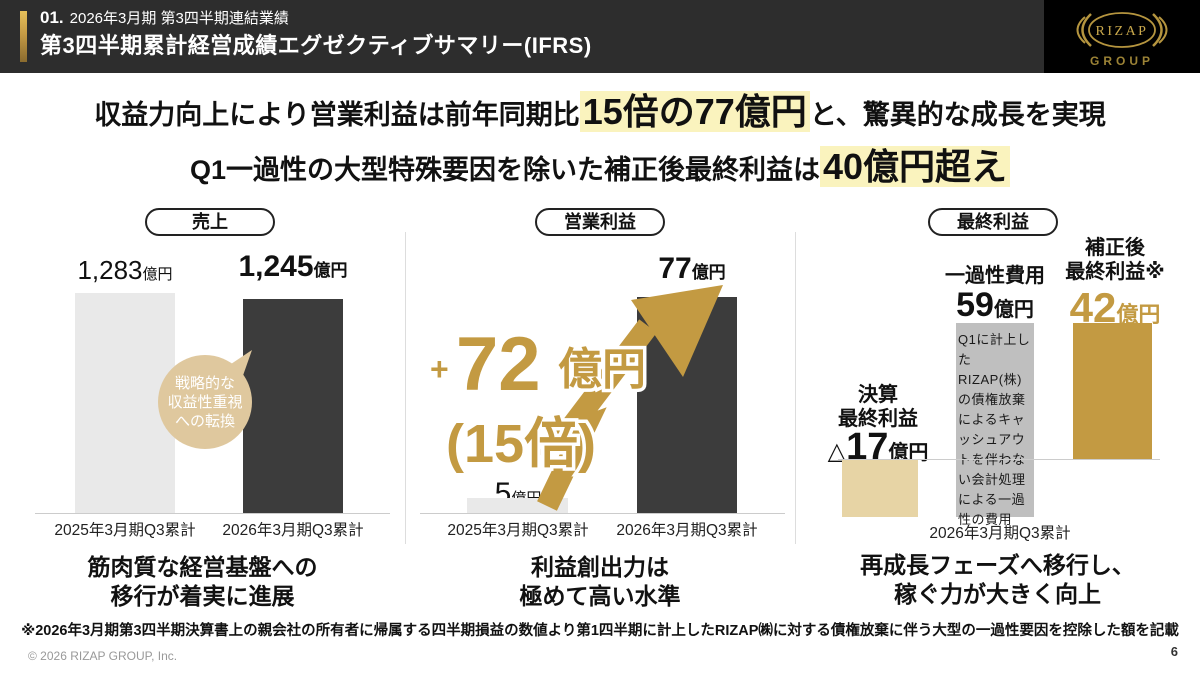  I want to click on rizap-group-logo: RIZAP GROUP, so click(1122, 36).